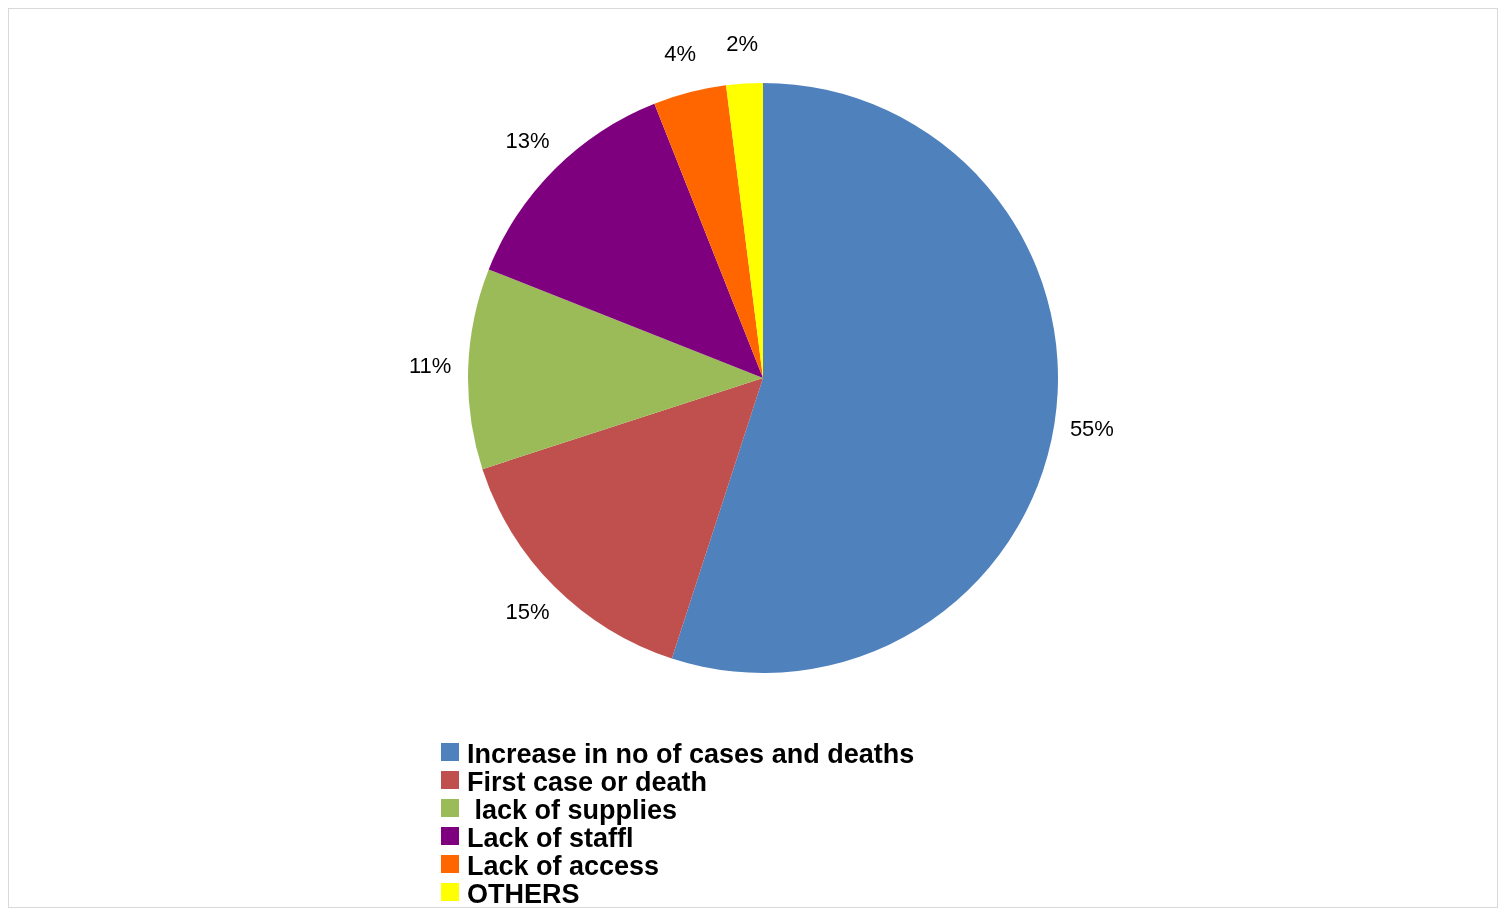 This screenshot has height=910, width=1499. I want to click on data-label: 4%, so click(680, 54).